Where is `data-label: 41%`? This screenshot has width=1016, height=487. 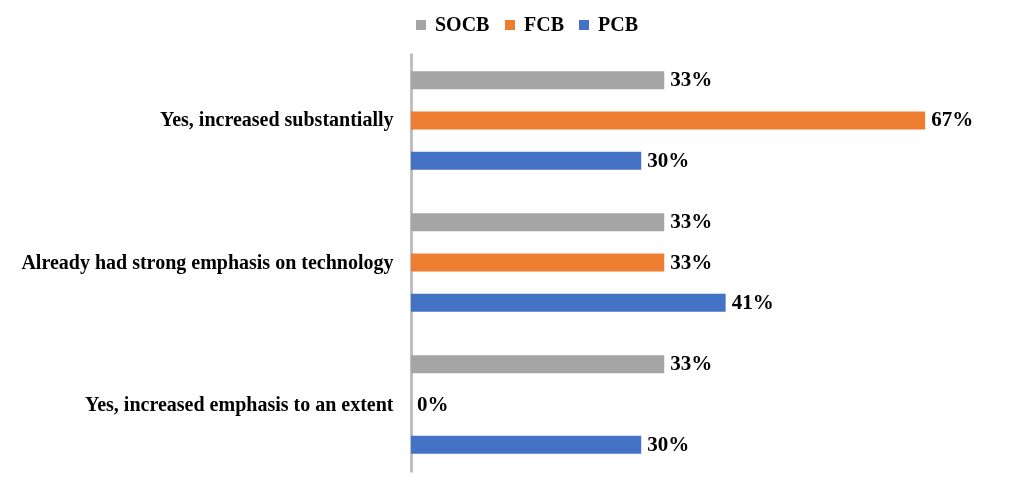
data-label: 41% is located at coordinates (752, 301).